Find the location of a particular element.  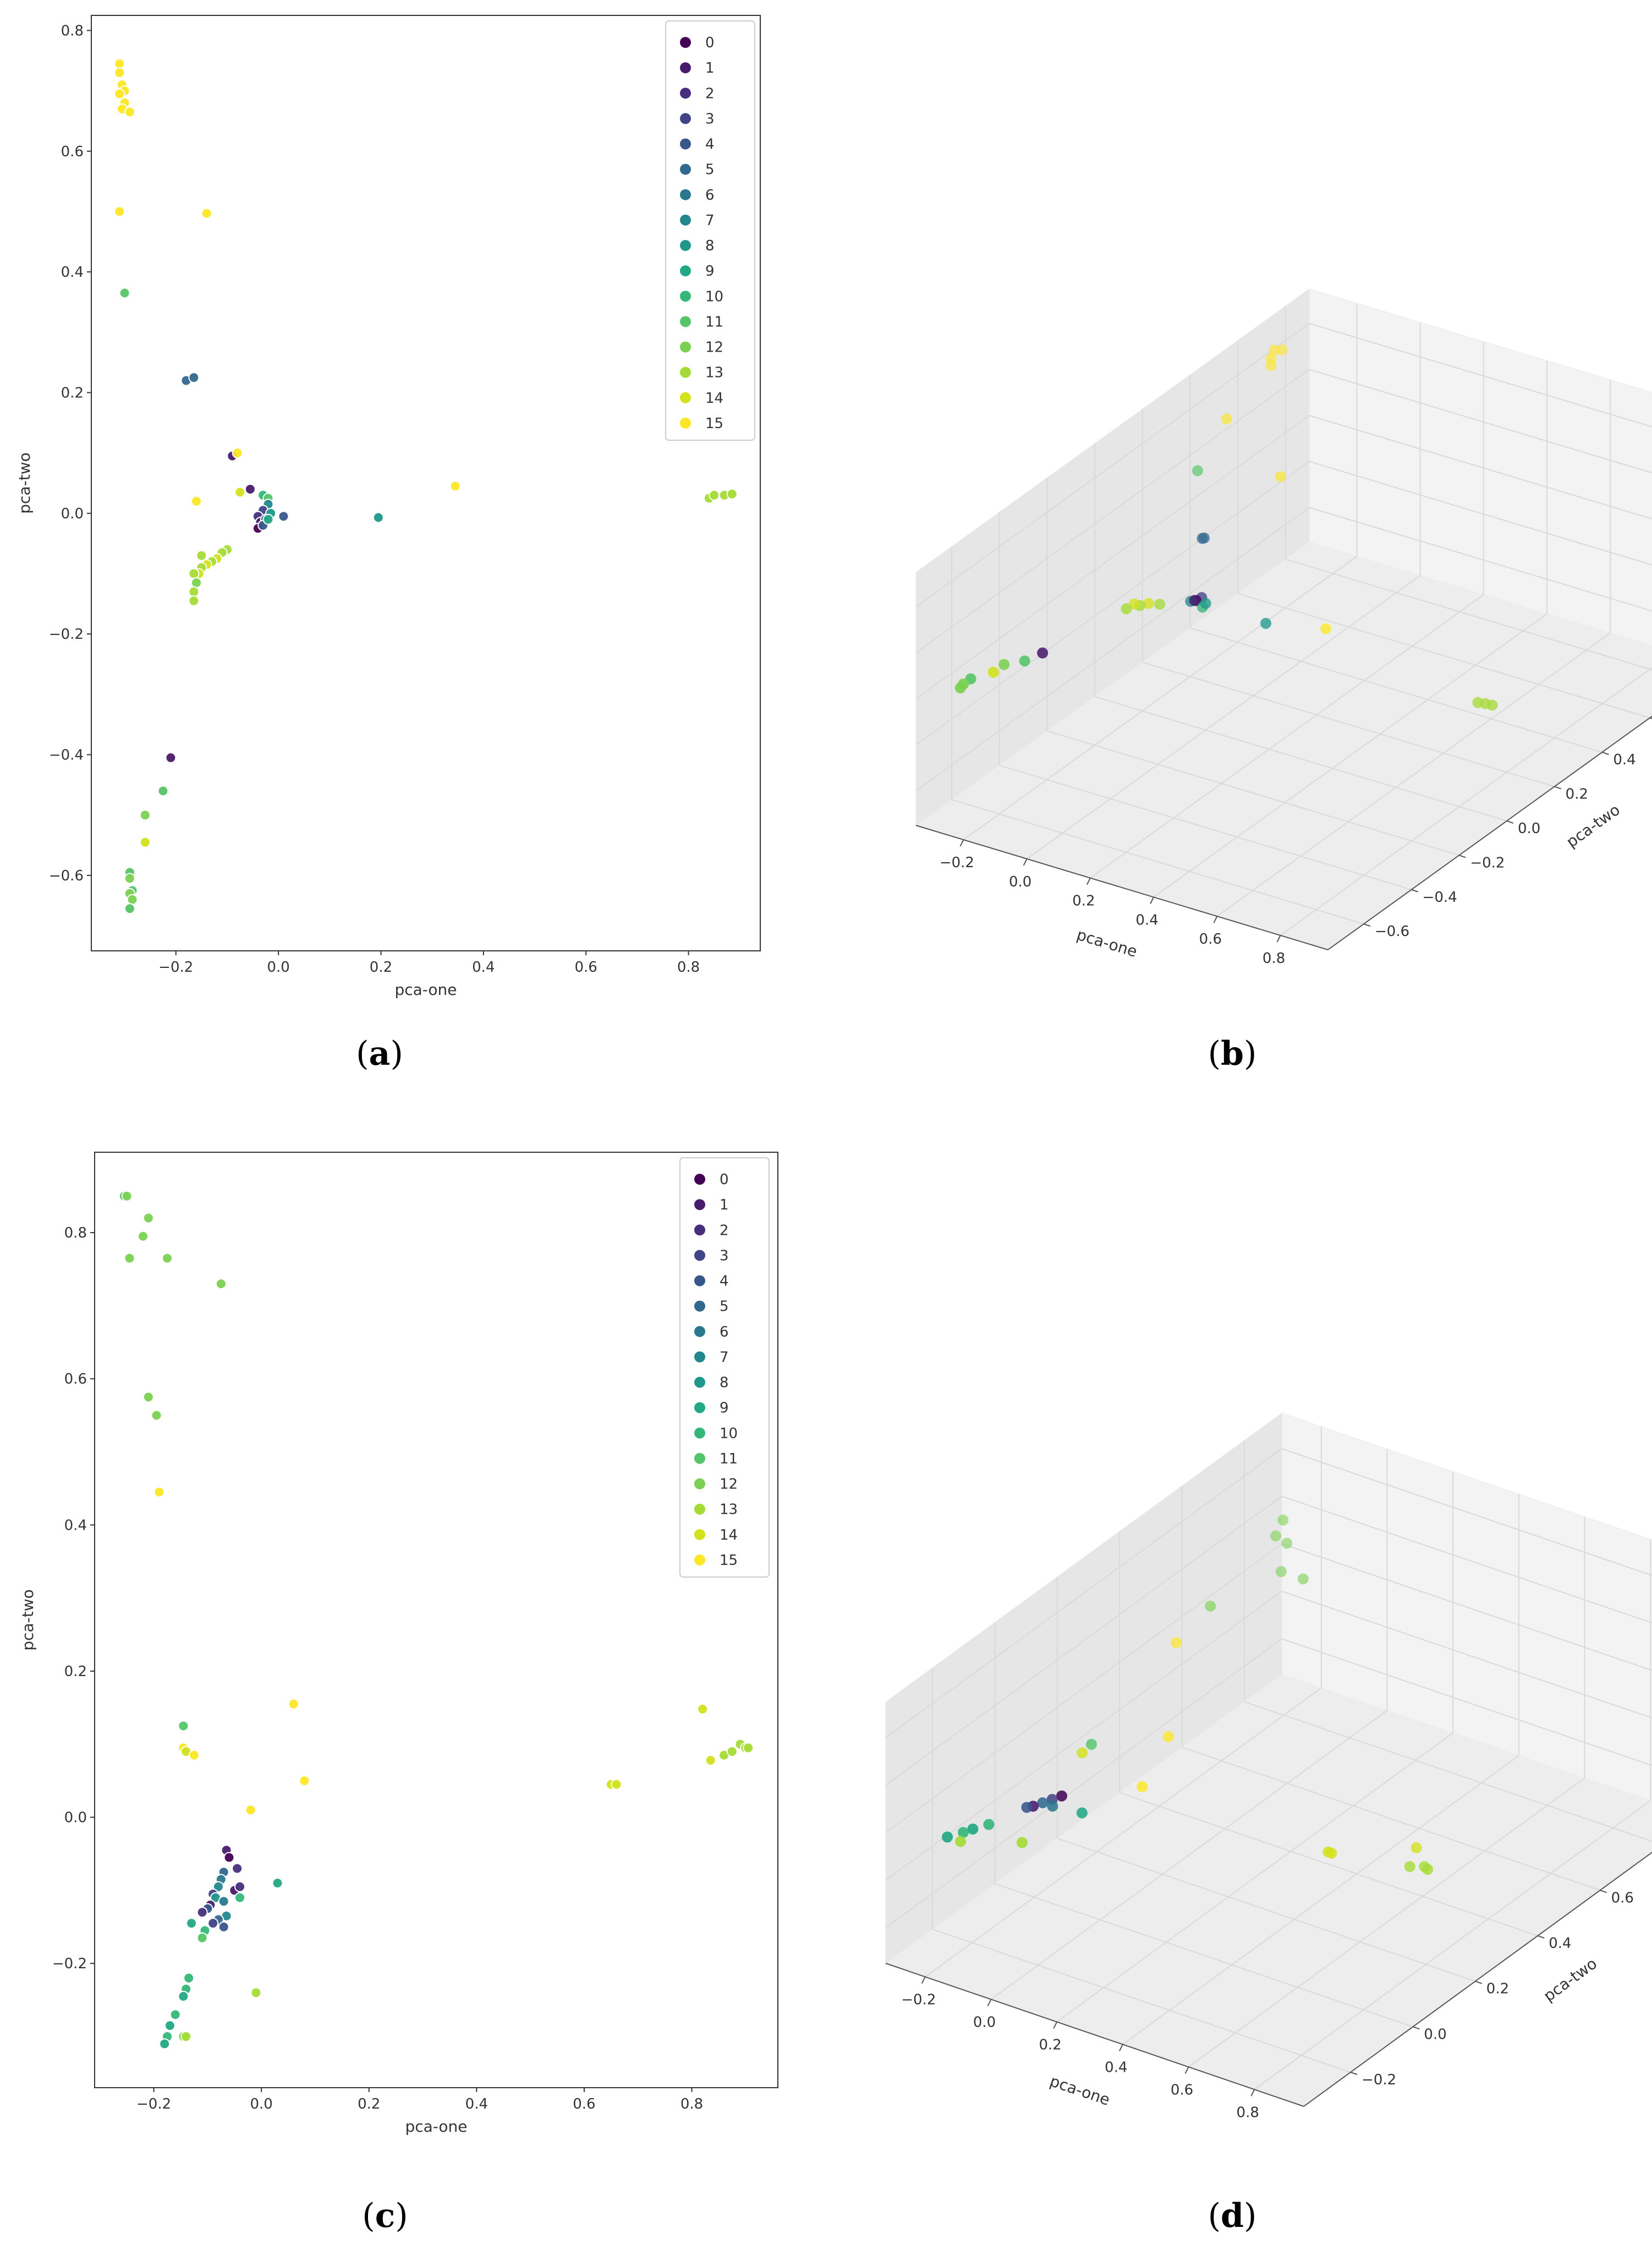

legend-label: 6 is located at coordinates (710, 195).